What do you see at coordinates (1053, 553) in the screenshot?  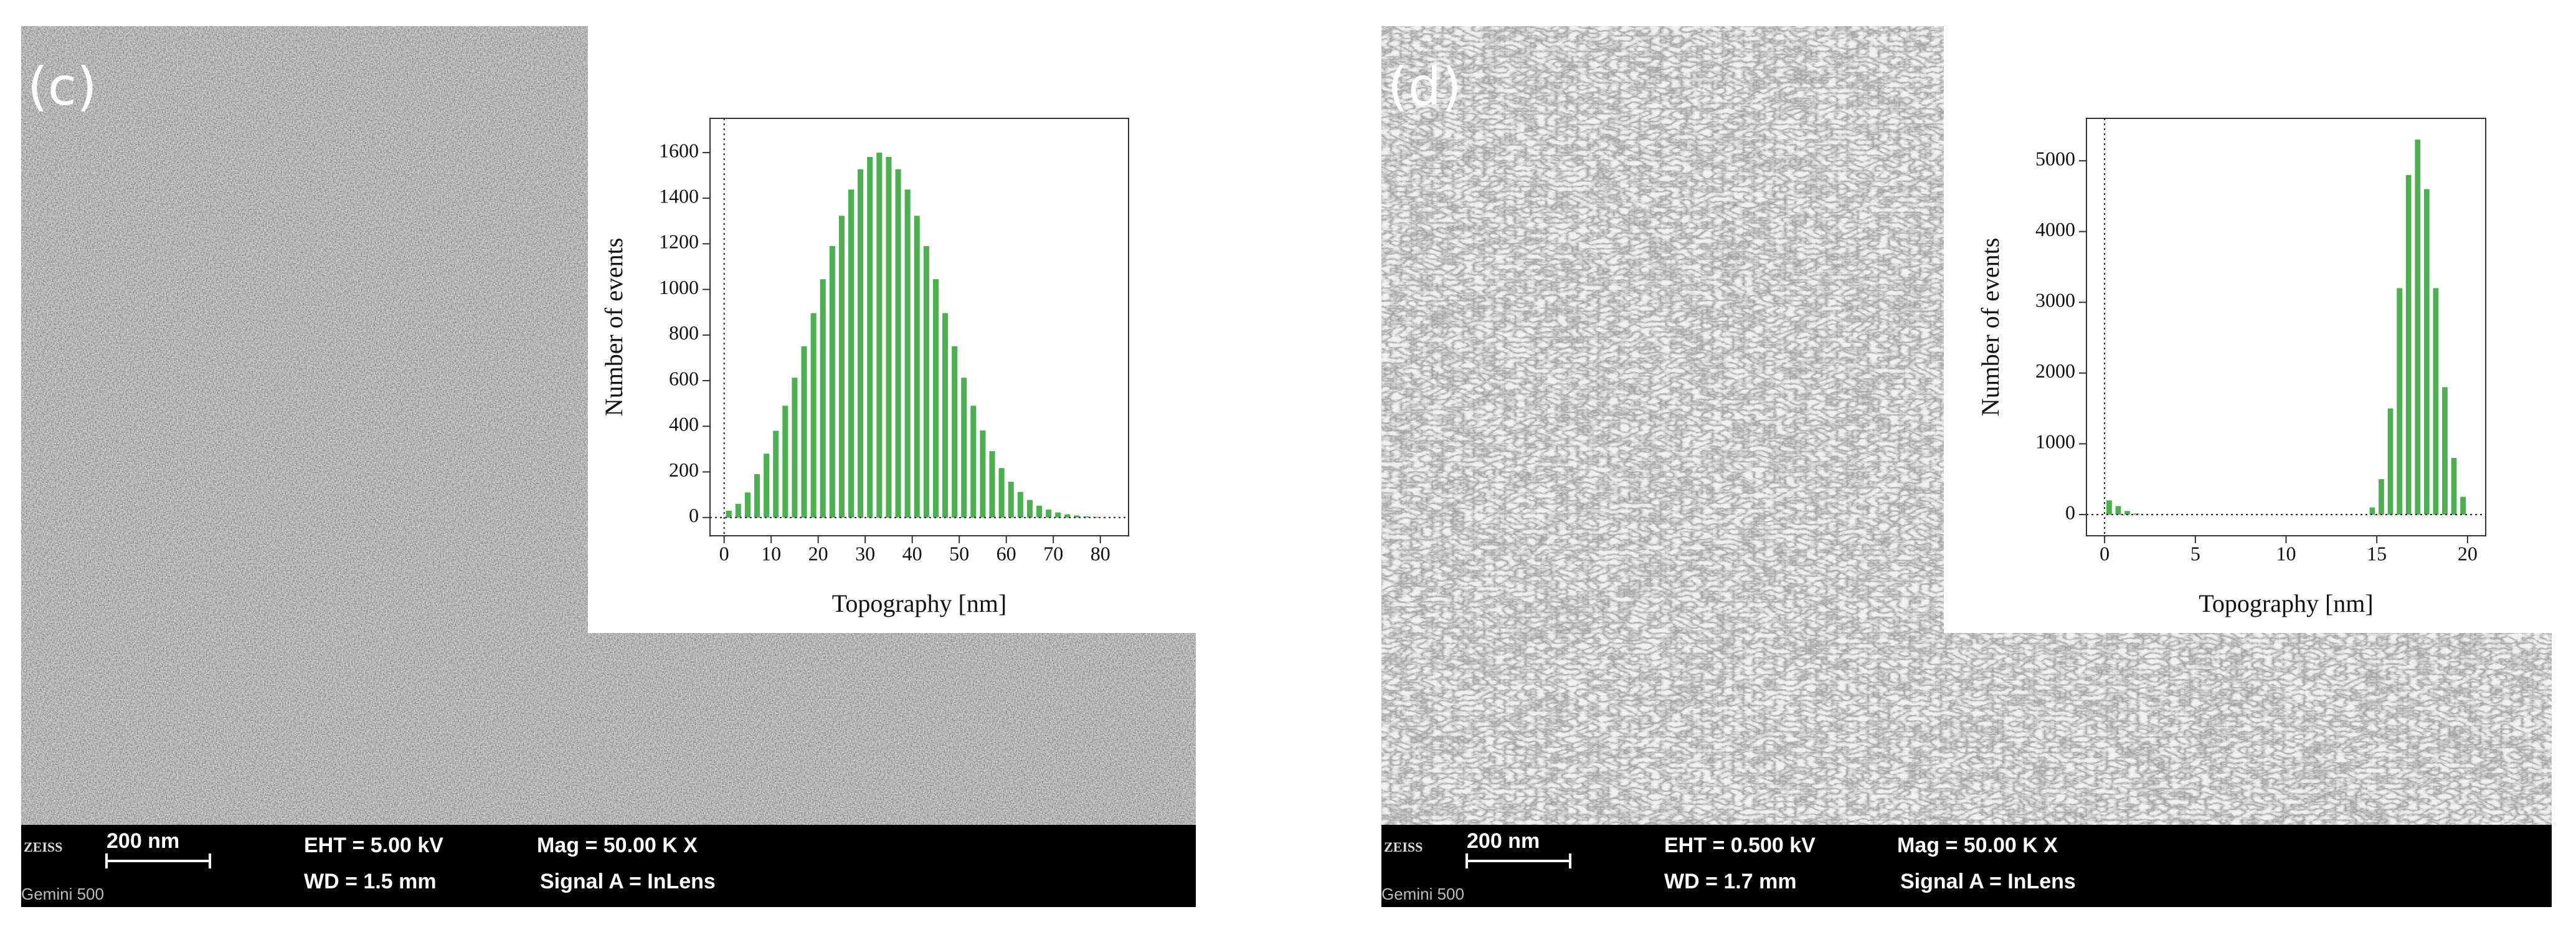 I see `x-tick-label: 70` at bounding box center [1053, 553].